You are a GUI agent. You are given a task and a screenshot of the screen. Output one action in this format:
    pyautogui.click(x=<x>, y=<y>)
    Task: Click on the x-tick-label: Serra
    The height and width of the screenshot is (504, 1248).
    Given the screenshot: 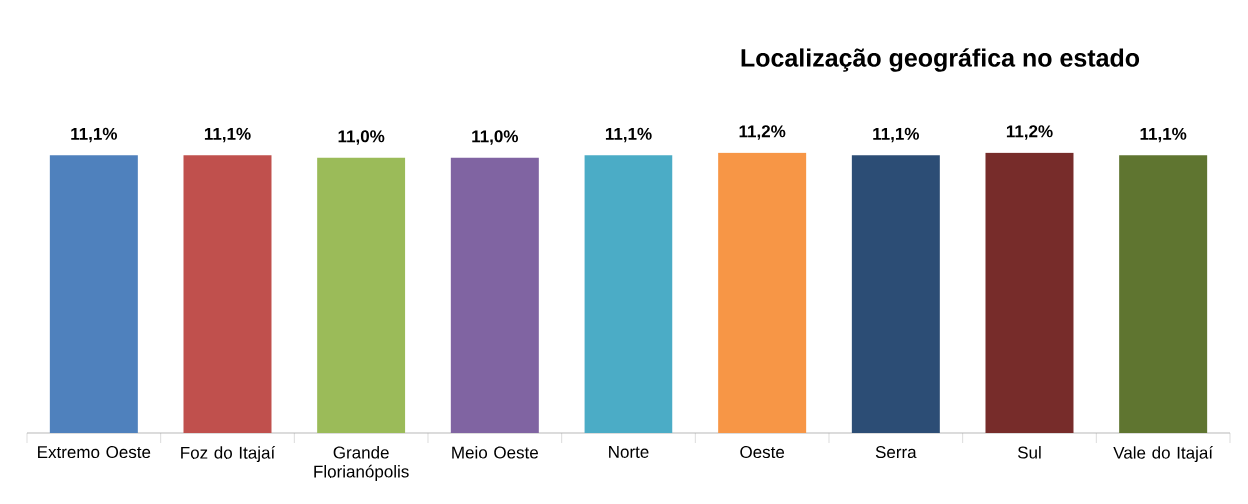 What is the action you would take?
    pyautogui.click(x=896, y=452)
    